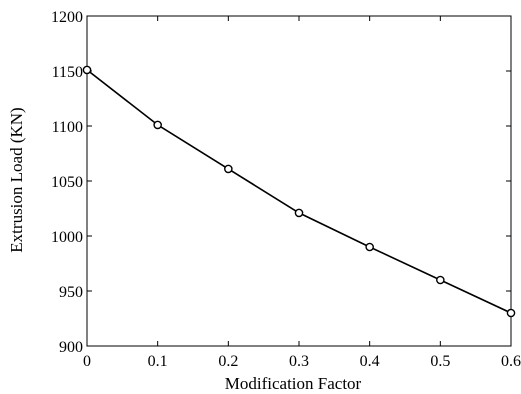 This screenshot has height=394, width=521. What do you see at coordinates (67, 237) in the screenshot?
I see `y-tick-label: 1000` at bounding box center [67, 237].